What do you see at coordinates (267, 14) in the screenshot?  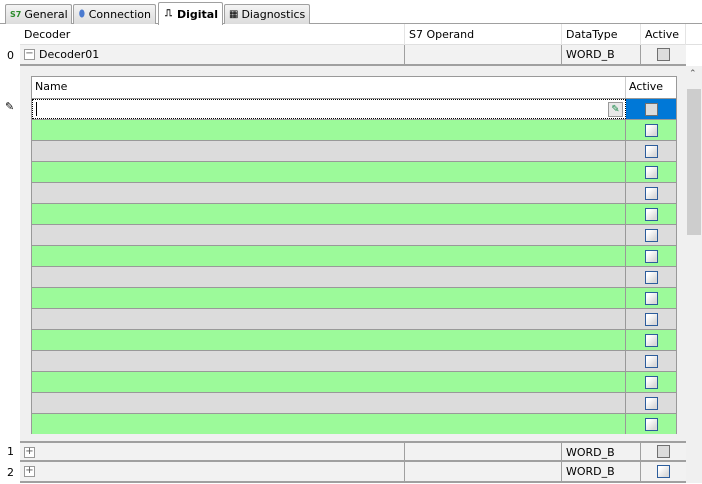 I see `tab-diagnostics: ▦ Diagnostics` at bounding box center [267, 14].